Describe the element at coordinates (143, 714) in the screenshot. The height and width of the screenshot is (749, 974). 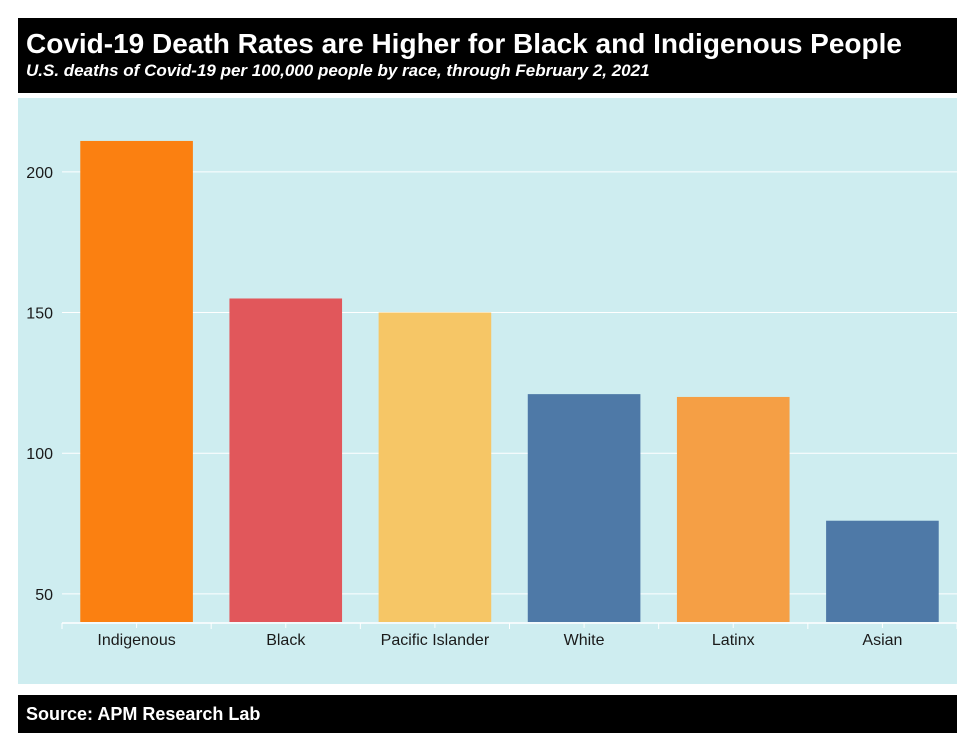
I see `source-note: Source: APM Research Lab` at that location.